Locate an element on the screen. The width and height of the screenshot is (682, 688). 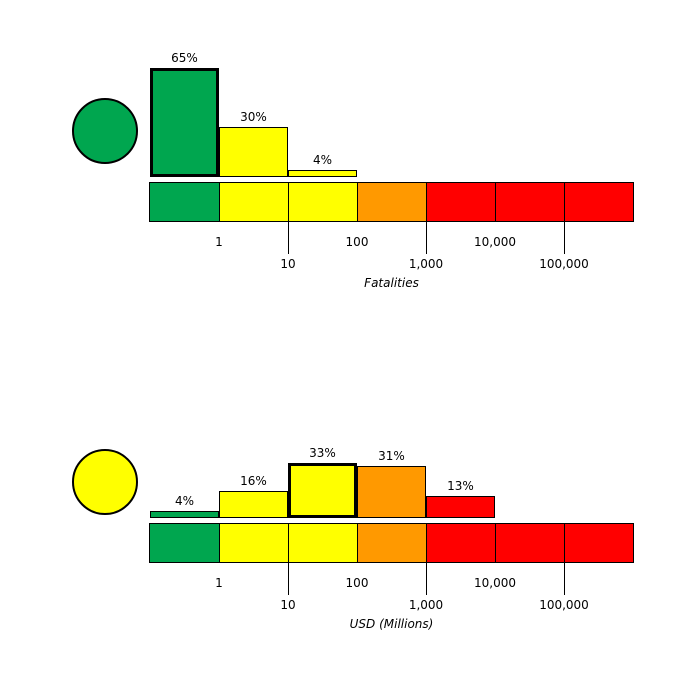
bar-value-label: 30% is located at coordinates (253, 117).